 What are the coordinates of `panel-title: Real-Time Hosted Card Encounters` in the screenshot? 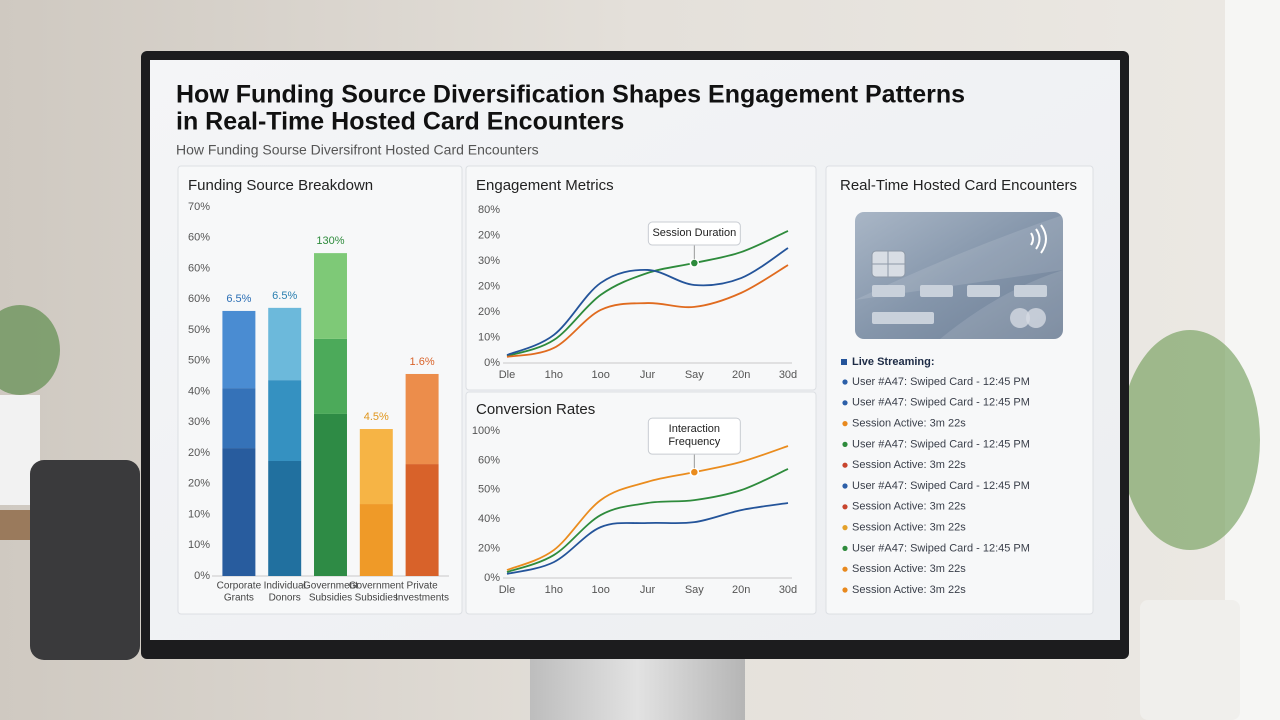 It's located at (958, 185).